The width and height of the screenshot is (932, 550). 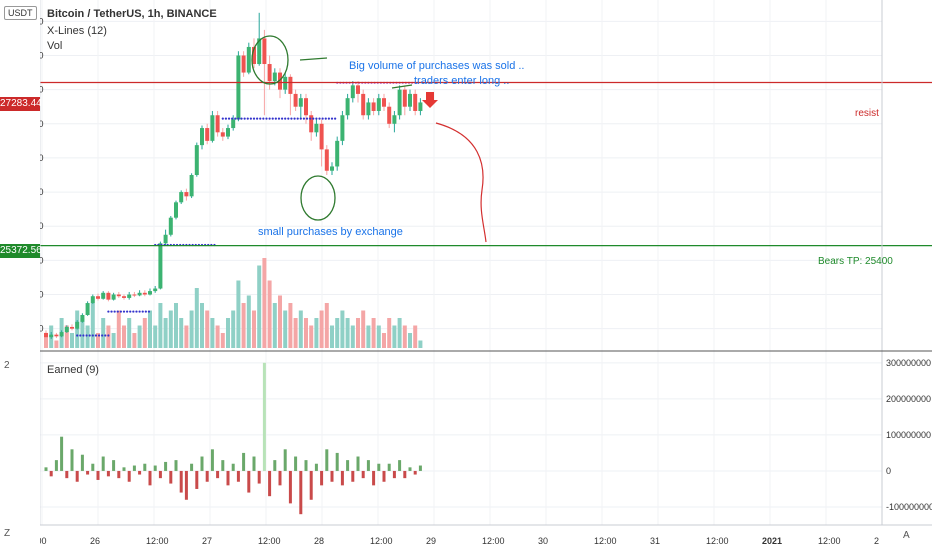 What do you see at coordinates (908, 399) in the screenshot?
I see `earned-tick-label: 200000000` at bounding box center [908, 399].